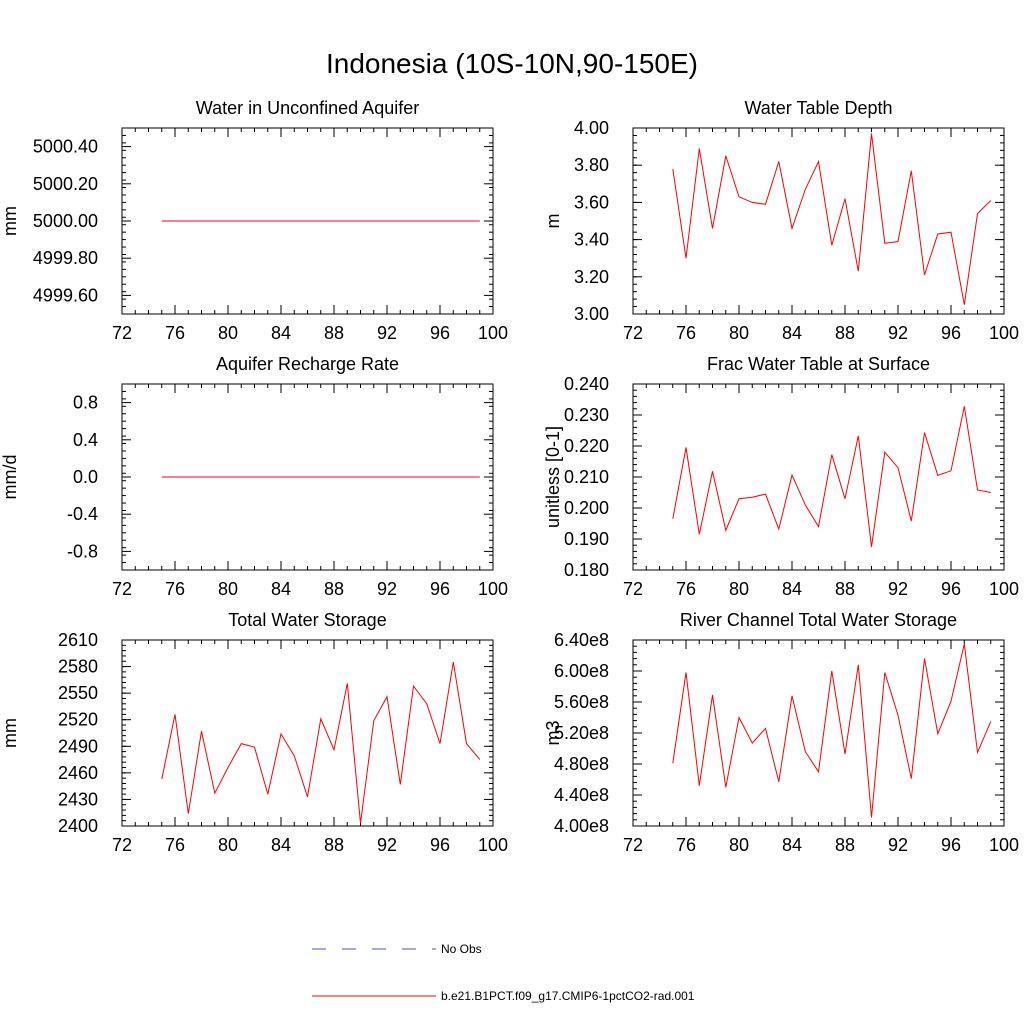 This screenshot has width=1024, height=1024. Describe the element at coordinates (586, 384) in the screenshot. I see `y-tick-label: 0.240` at that location.